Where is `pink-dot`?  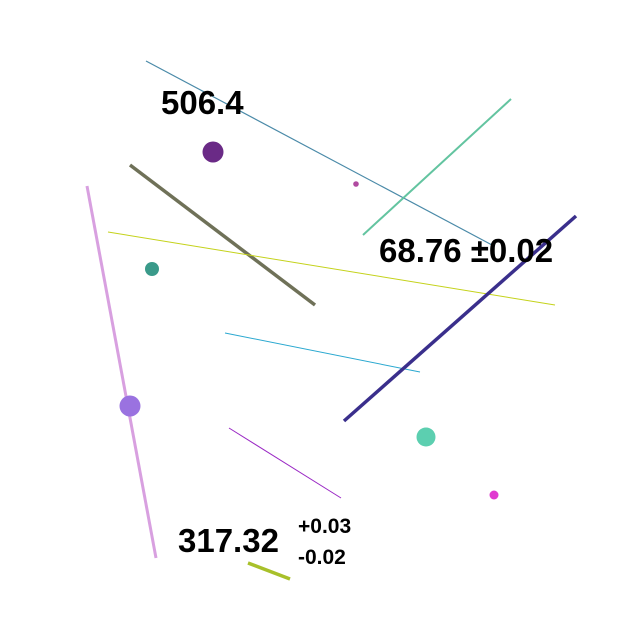 pink-dot is located at coordinates (494, 495).